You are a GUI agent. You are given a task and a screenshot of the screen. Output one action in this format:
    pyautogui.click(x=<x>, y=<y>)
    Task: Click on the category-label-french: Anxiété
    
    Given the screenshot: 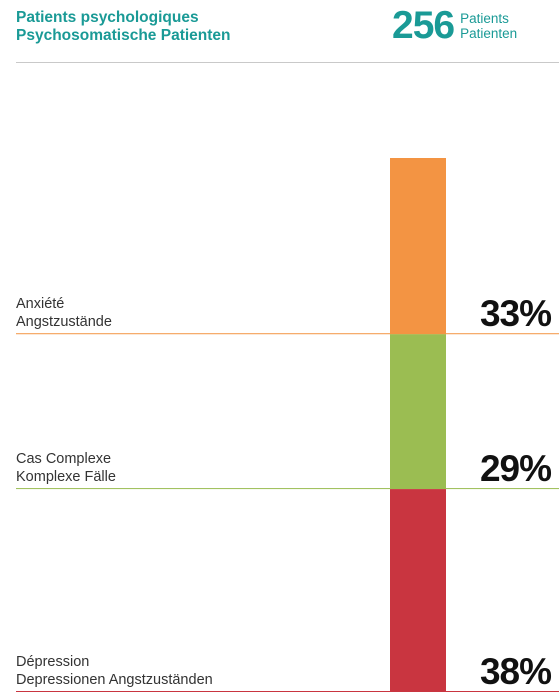 What is the action you would take?
    pyautogui.click(x=40, y=304)
    